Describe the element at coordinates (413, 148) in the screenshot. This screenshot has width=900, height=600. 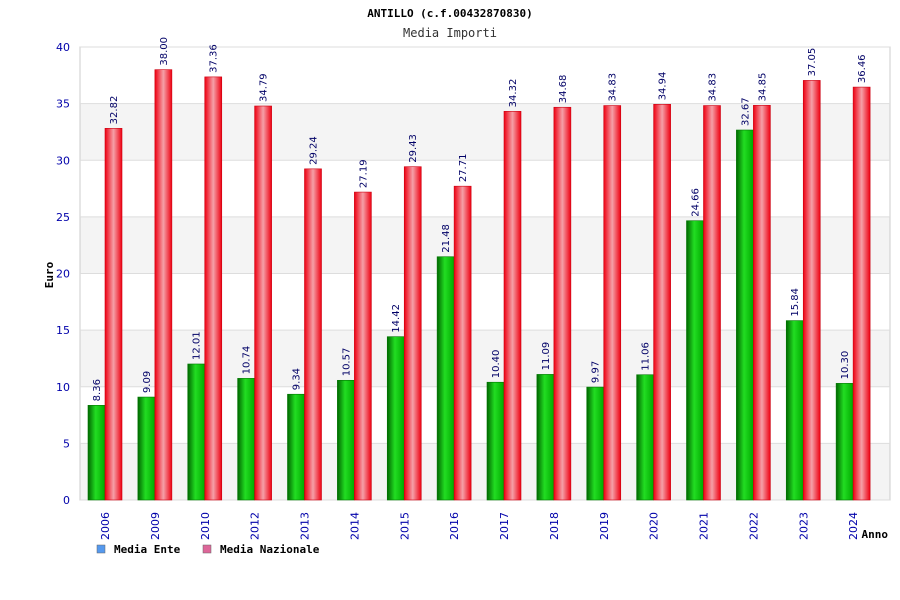
I see `data-label: 29.43` at that location.